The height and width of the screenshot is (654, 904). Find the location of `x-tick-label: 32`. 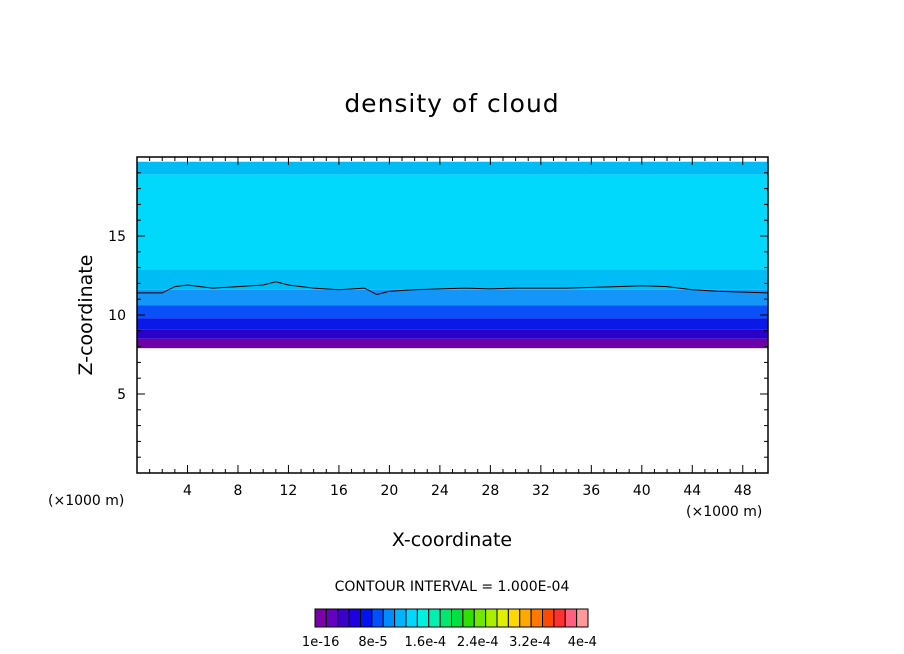

x-tick-label: 32 is located at coordinates (541, 491).